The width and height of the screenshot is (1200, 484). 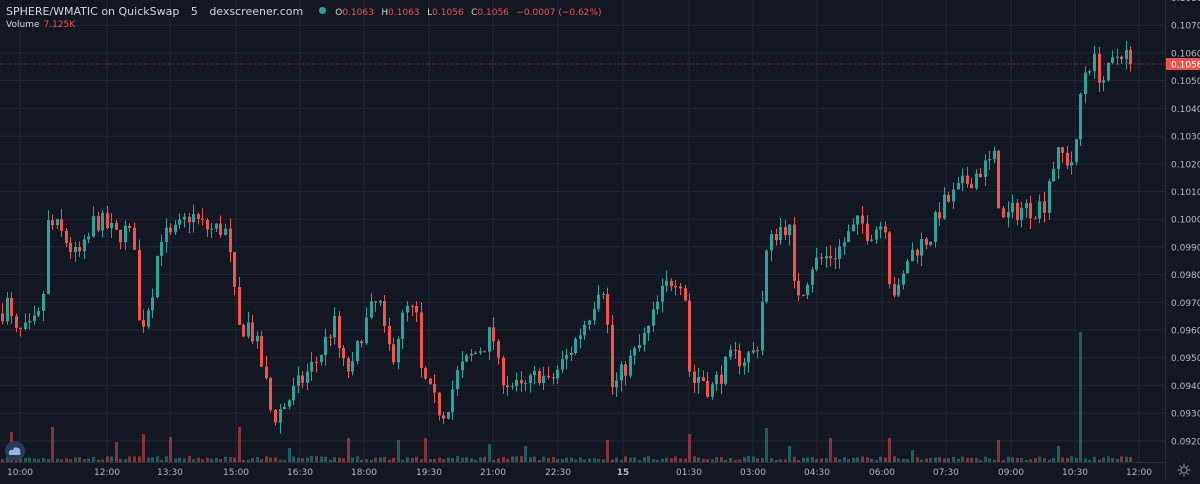 What do you see at coordinates (15, 451) in the screenshot?
I see `dexscreener-logo-icon` at bounding box center [15, 451].